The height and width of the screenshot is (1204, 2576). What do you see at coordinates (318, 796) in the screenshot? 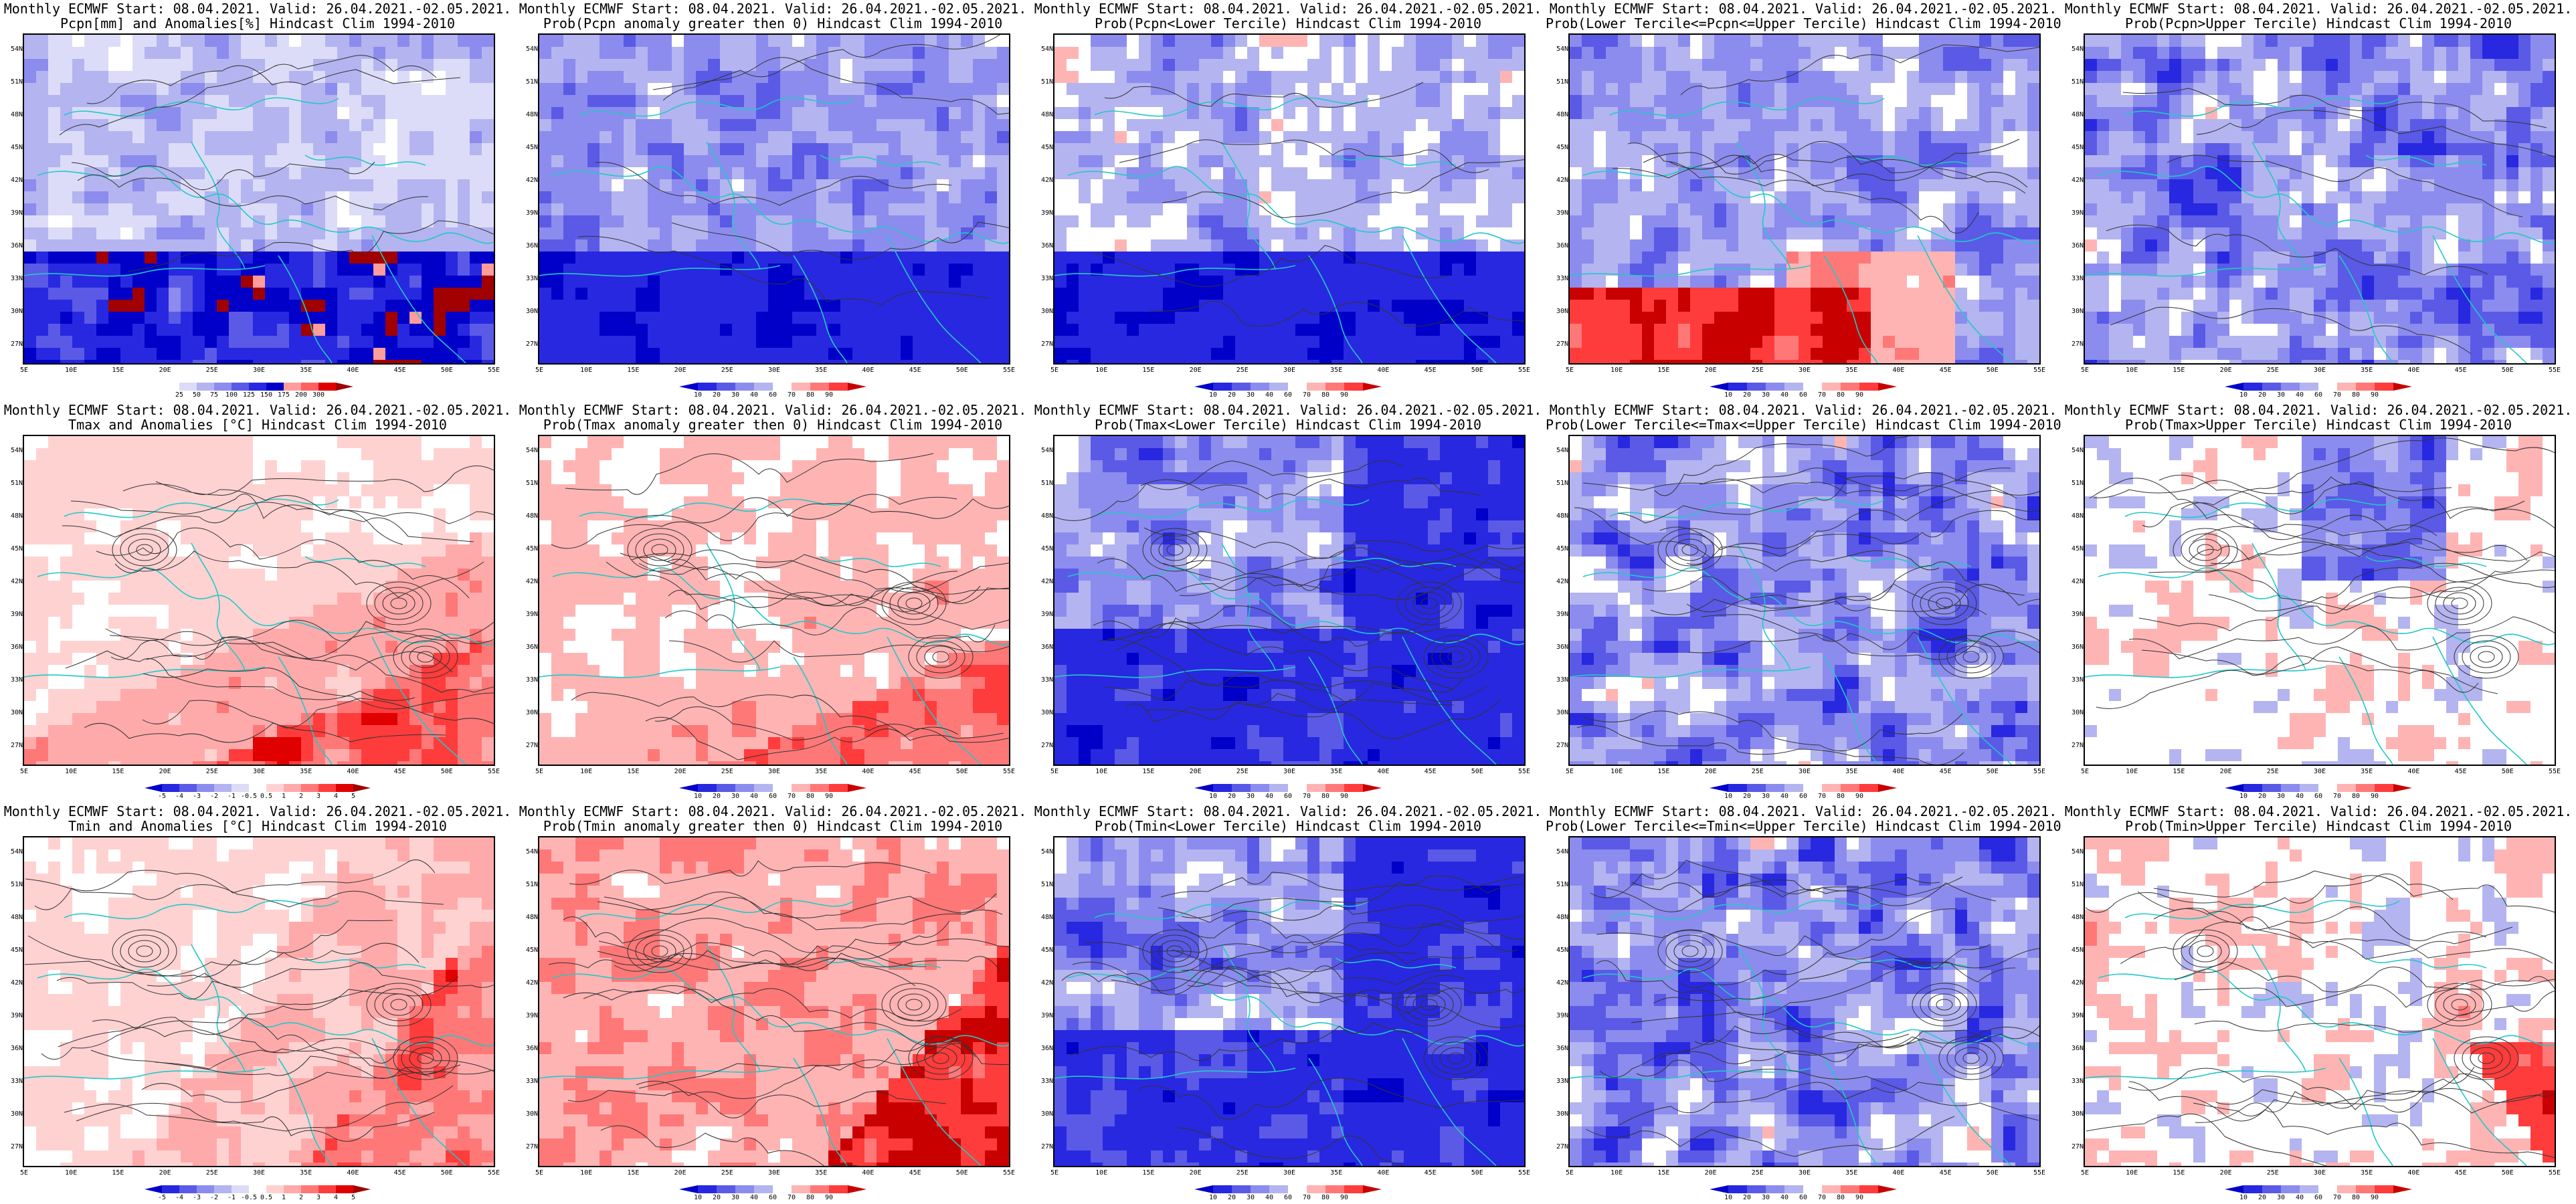
I see `colorbar-tick-label: 3` at bounding box center [318, 796].